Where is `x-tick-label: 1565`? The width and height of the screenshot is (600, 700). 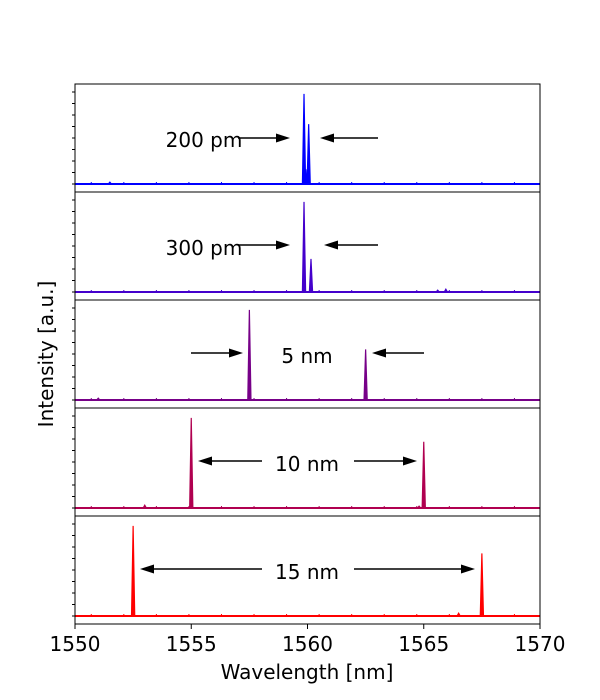
x-tick-label: 1565 is located at coordinates (423, 644).